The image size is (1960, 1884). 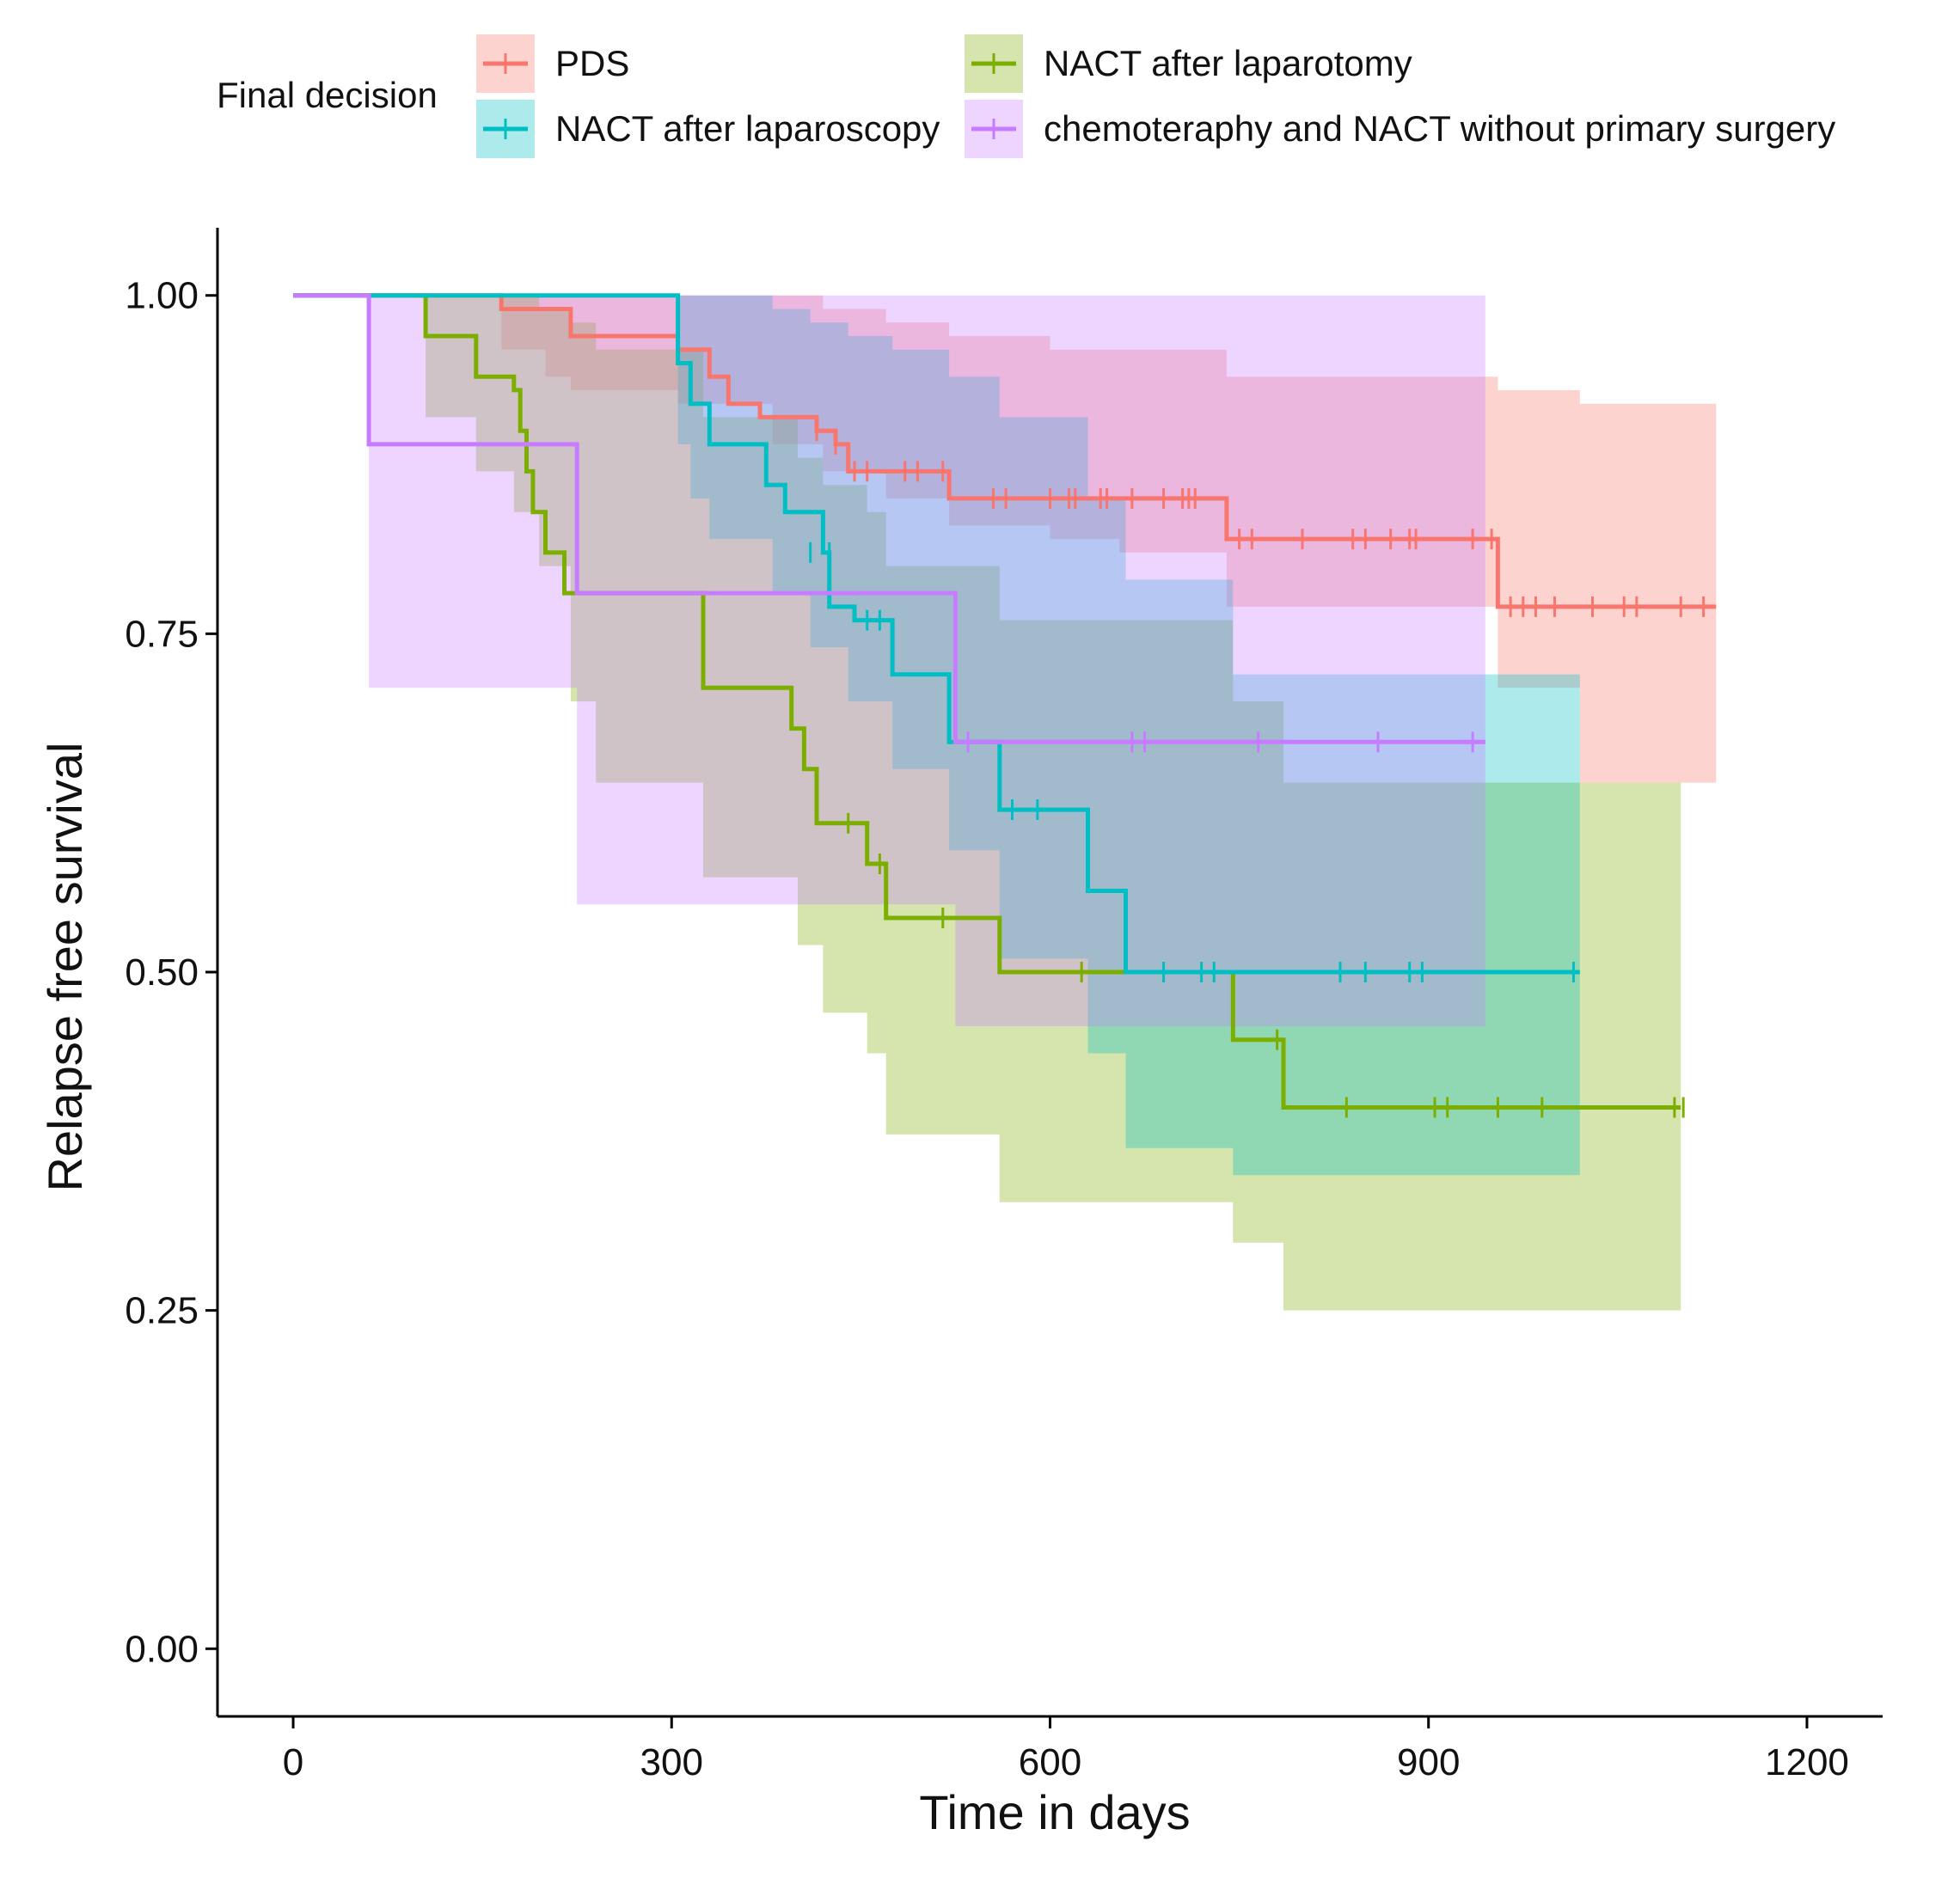 What do you see at coordinates (1807, 1762) in the screenshot?
I see `x-tick-label-4: 1200` at bounding box center [1807, 1762].